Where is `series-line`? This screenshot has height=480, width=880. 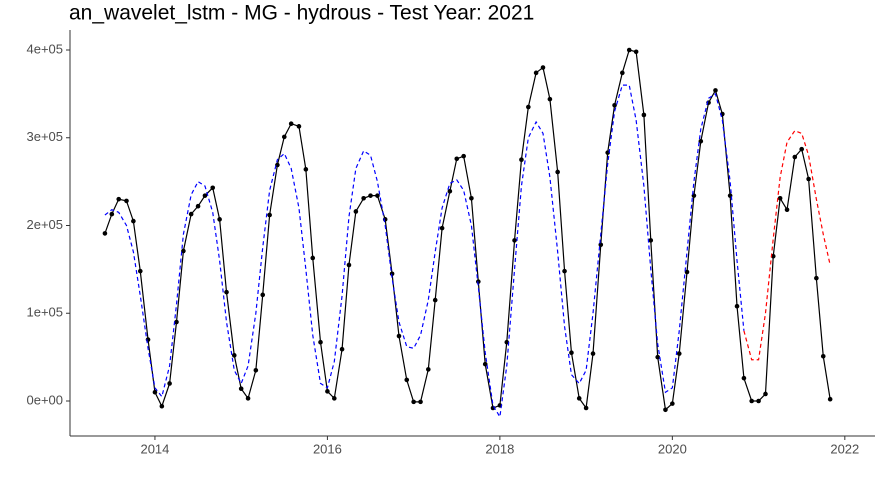
series-line is located at coordinates (787, 245).